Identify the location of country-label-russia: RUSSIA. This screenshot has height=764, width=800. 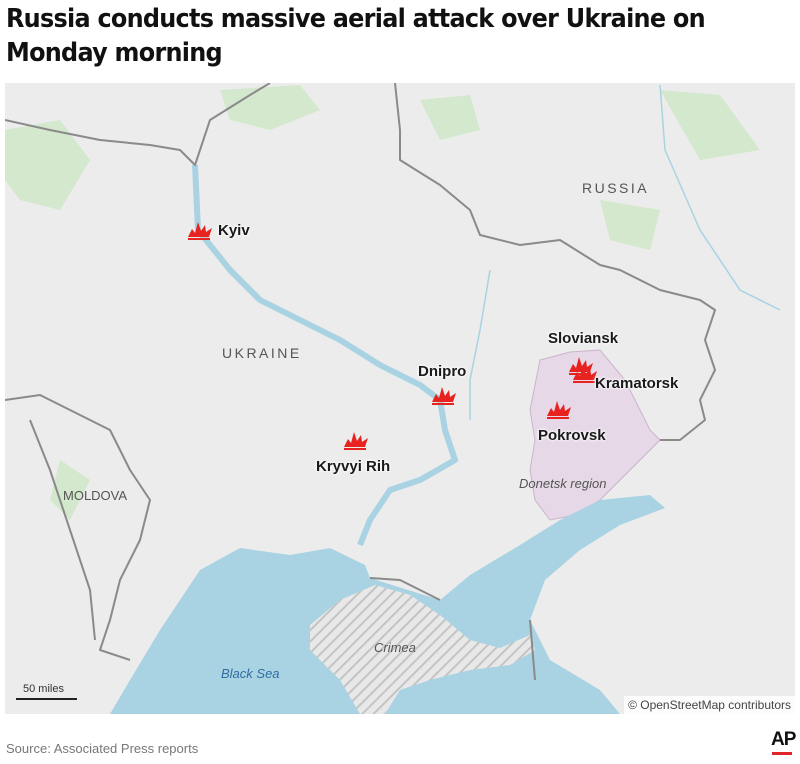
(616, 188).